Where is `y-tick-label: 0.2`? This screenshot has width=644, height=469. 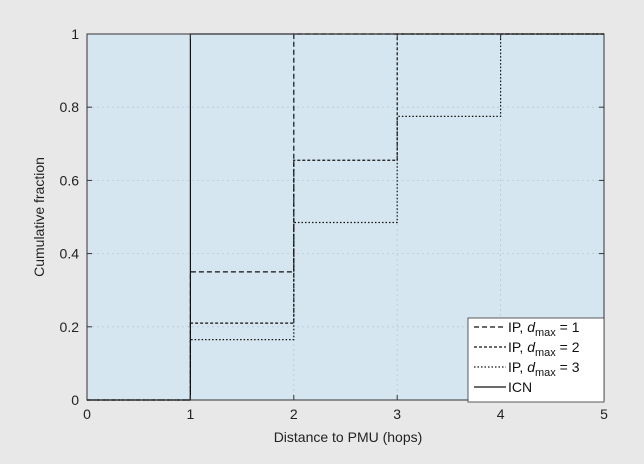
y-tick-label: 0.2 is located at coordinates (70, 327).